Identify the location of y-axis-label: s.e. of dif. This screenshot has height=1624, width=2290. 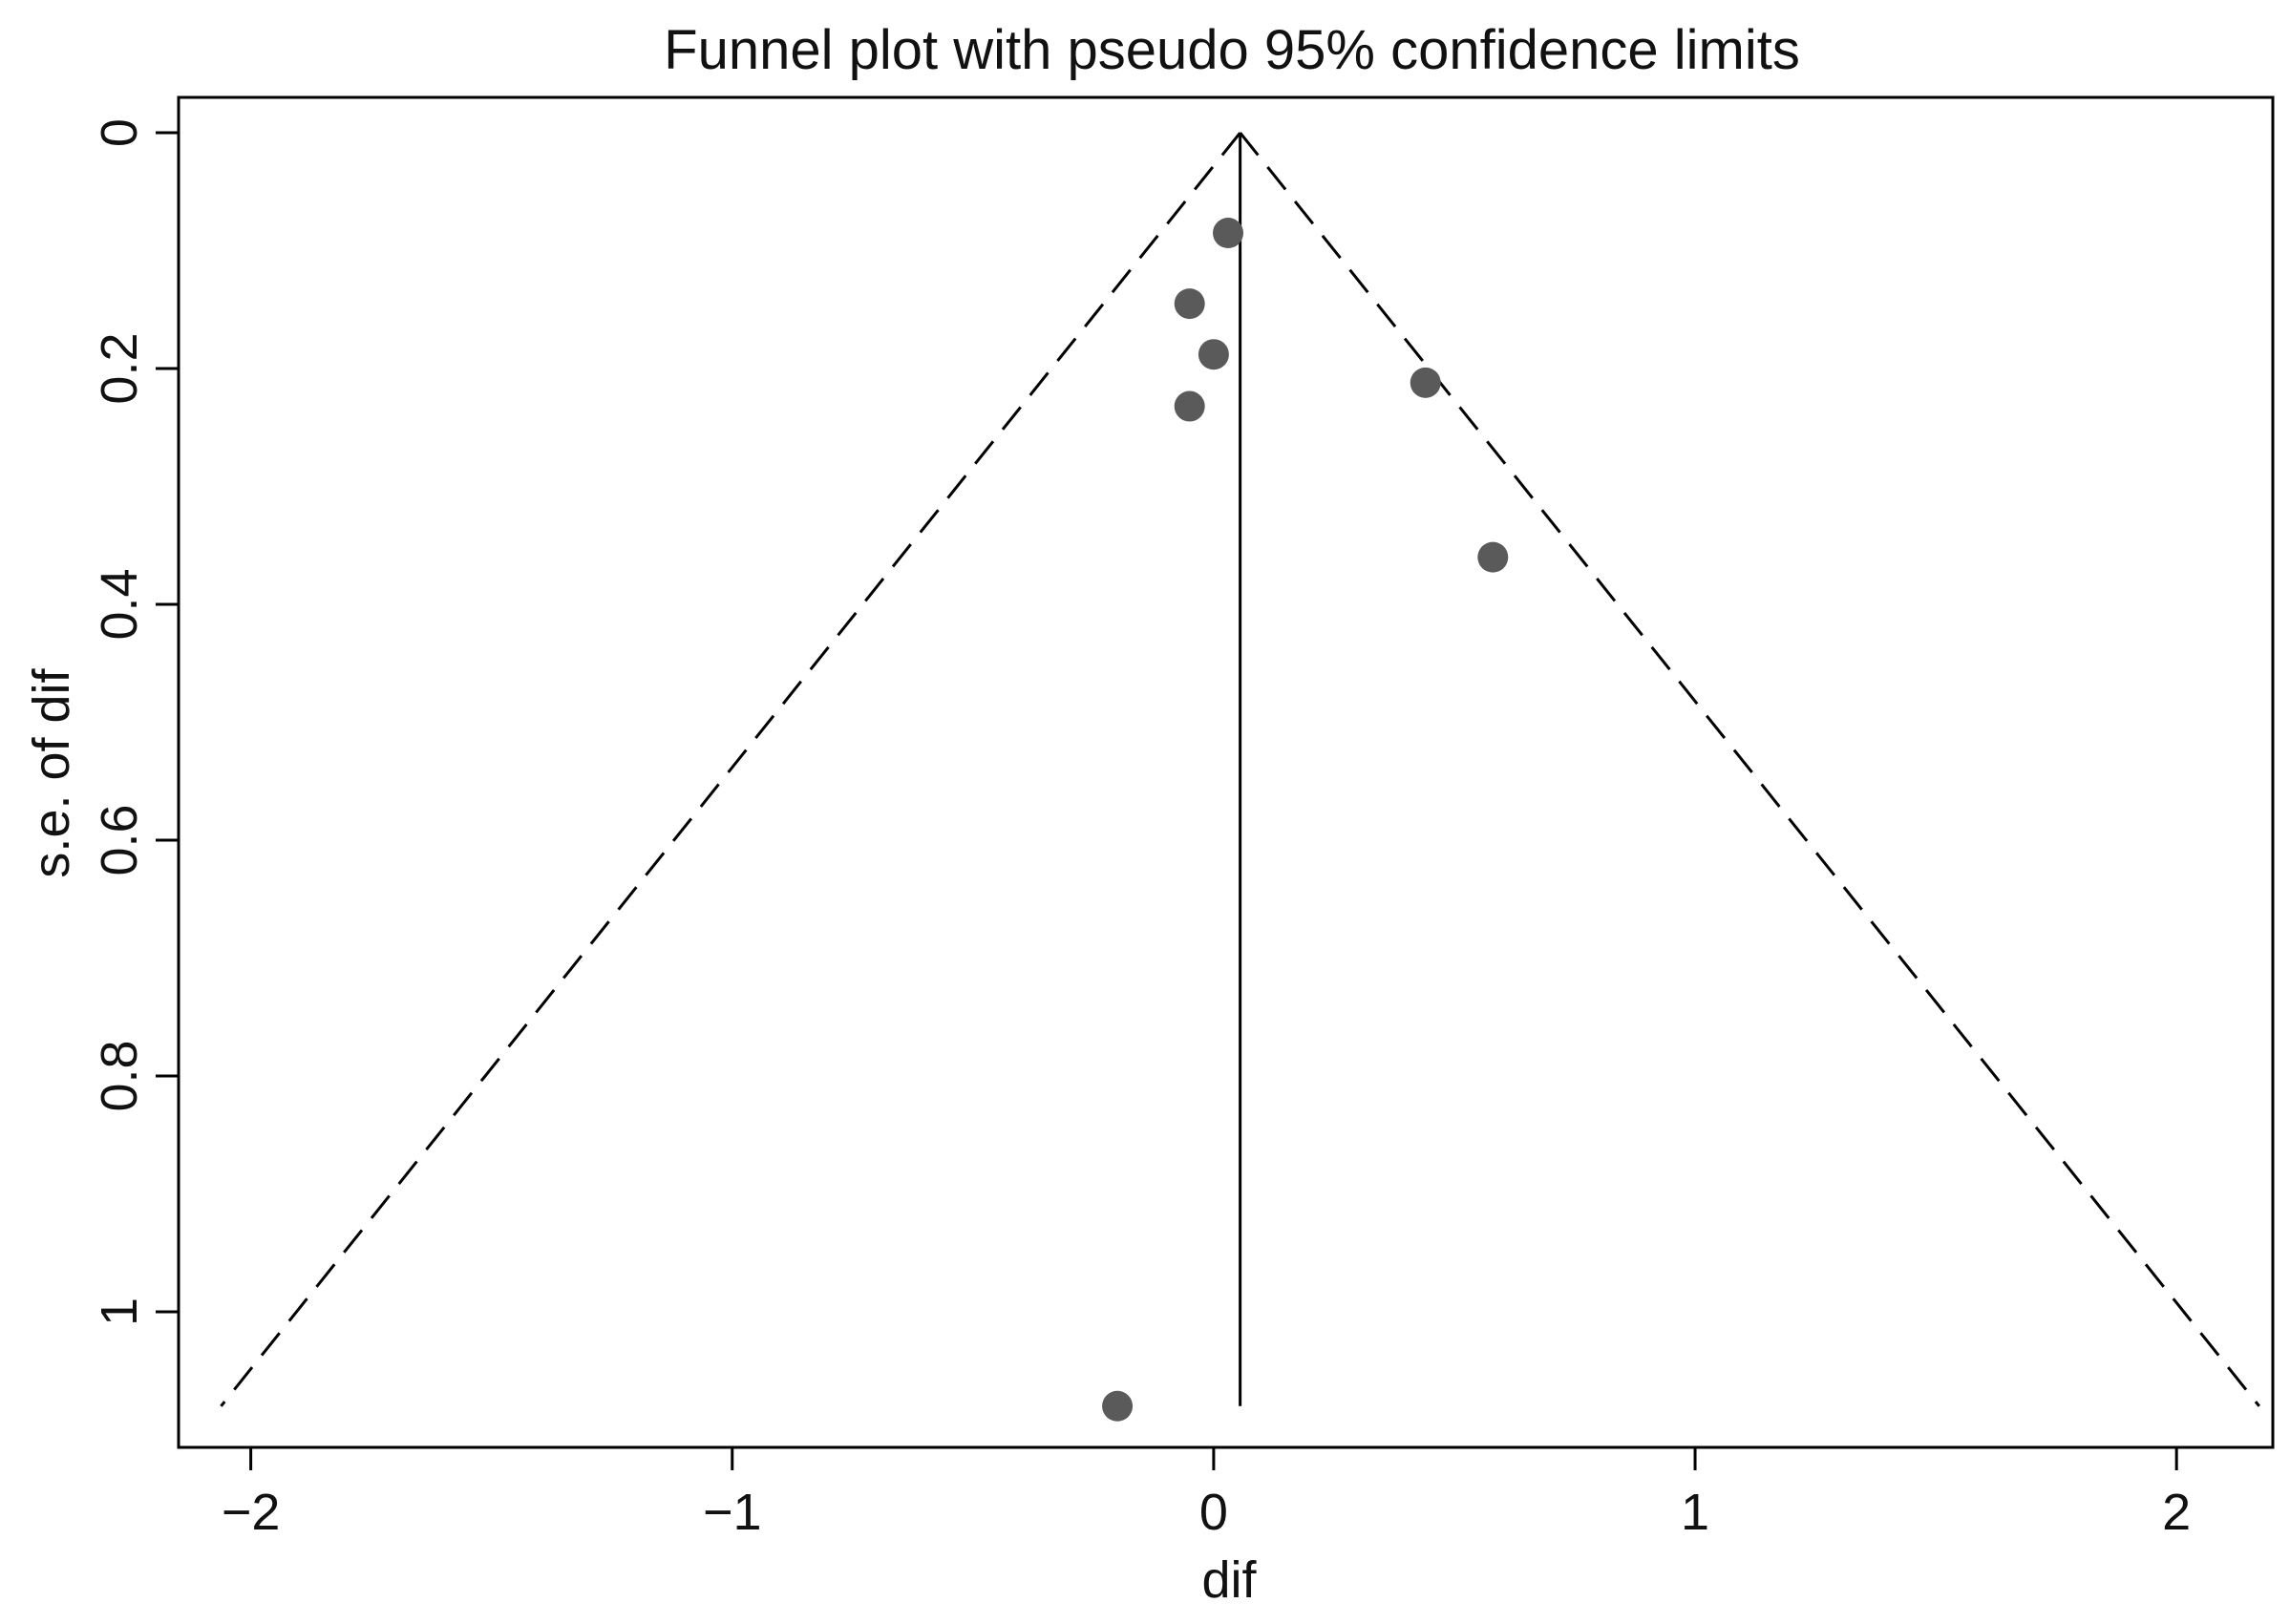
(51, 772).